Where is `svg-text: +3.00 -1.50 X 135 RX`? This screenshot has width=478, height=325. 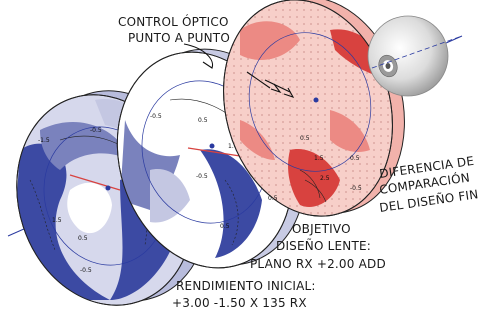 svg-text: +3.00 -1.50 X 135 RX is located at coordinates (239, 303).